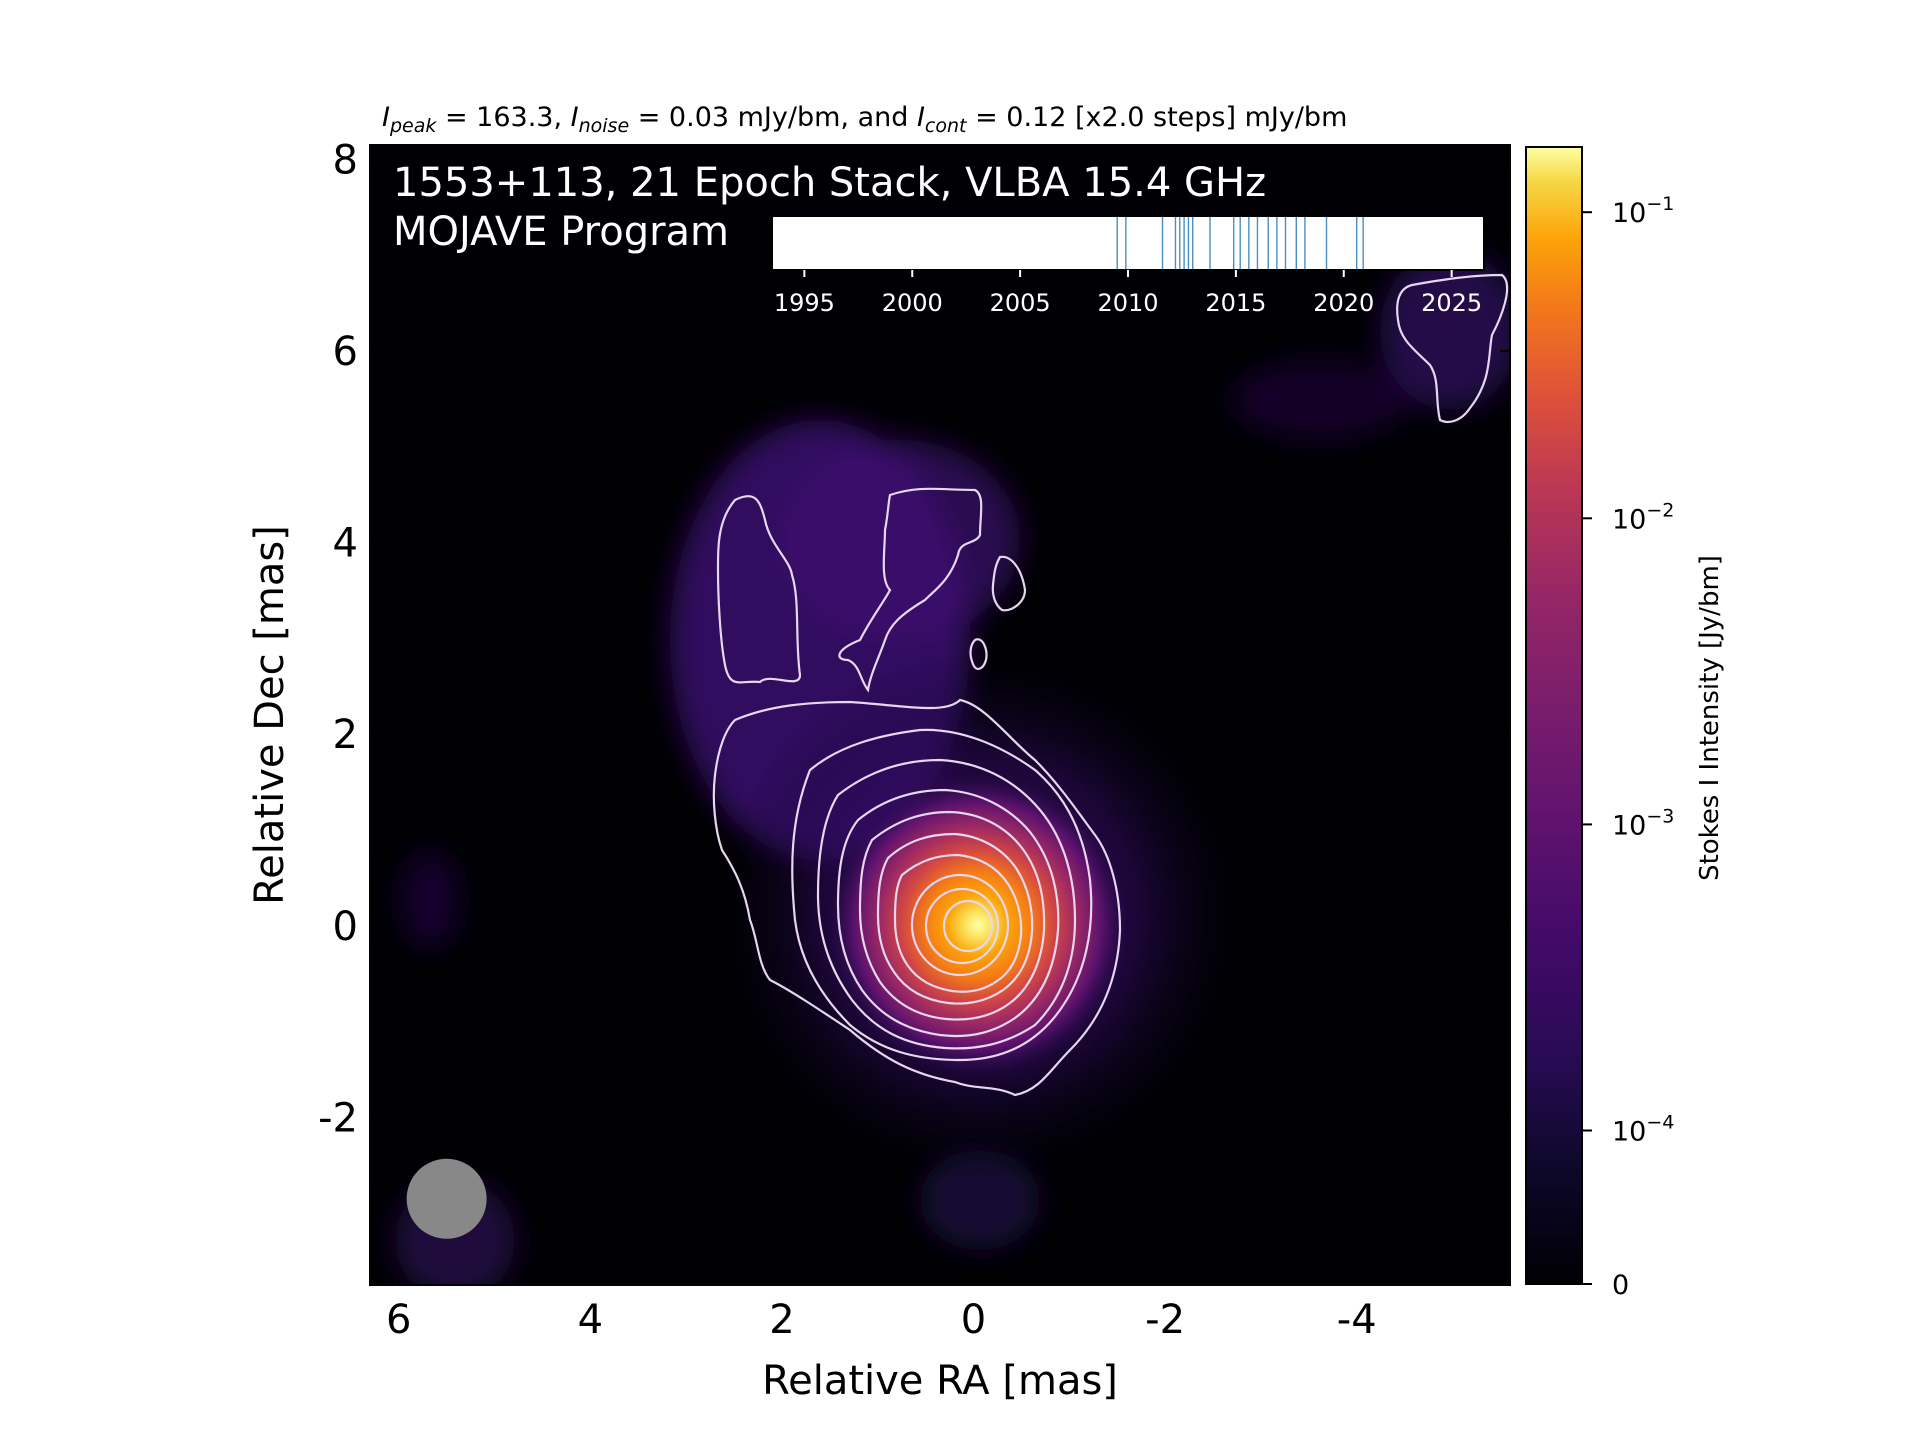 Image resolution: width=1920 pixels, height=1440 pixels. I want to click on timeline-tick-label: 2020, so click(1343, 303).